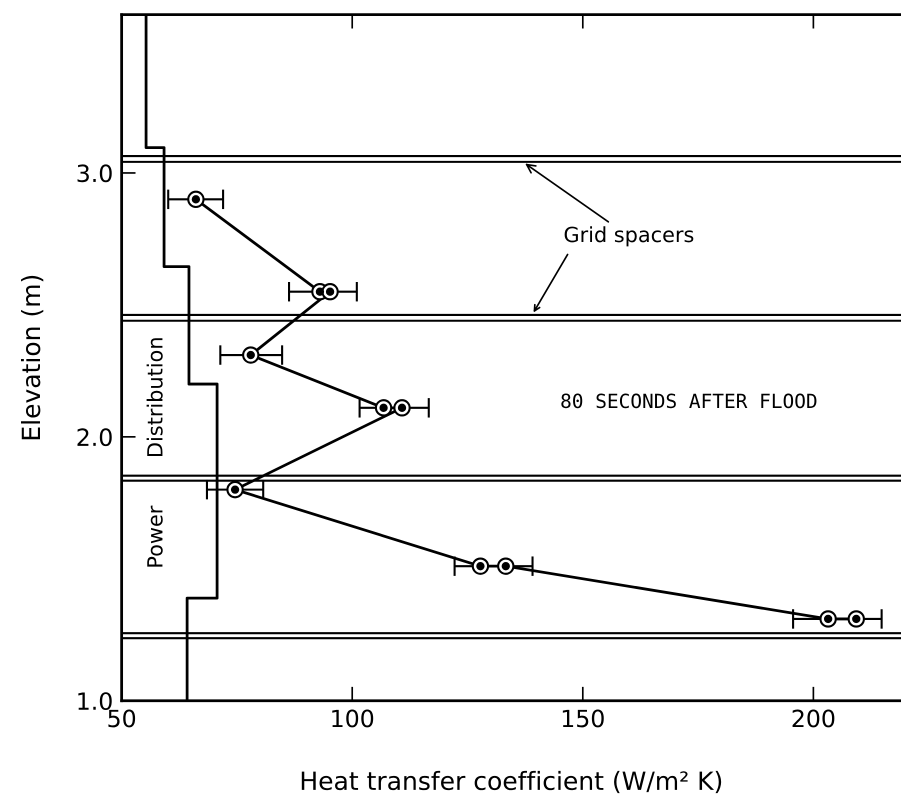 The height and width of the screenshot is (812, 901). What do you see at coordinates (813, 719) in the screenshot?
I see `x-tick-label: 200` at bounding box center [813, 719].